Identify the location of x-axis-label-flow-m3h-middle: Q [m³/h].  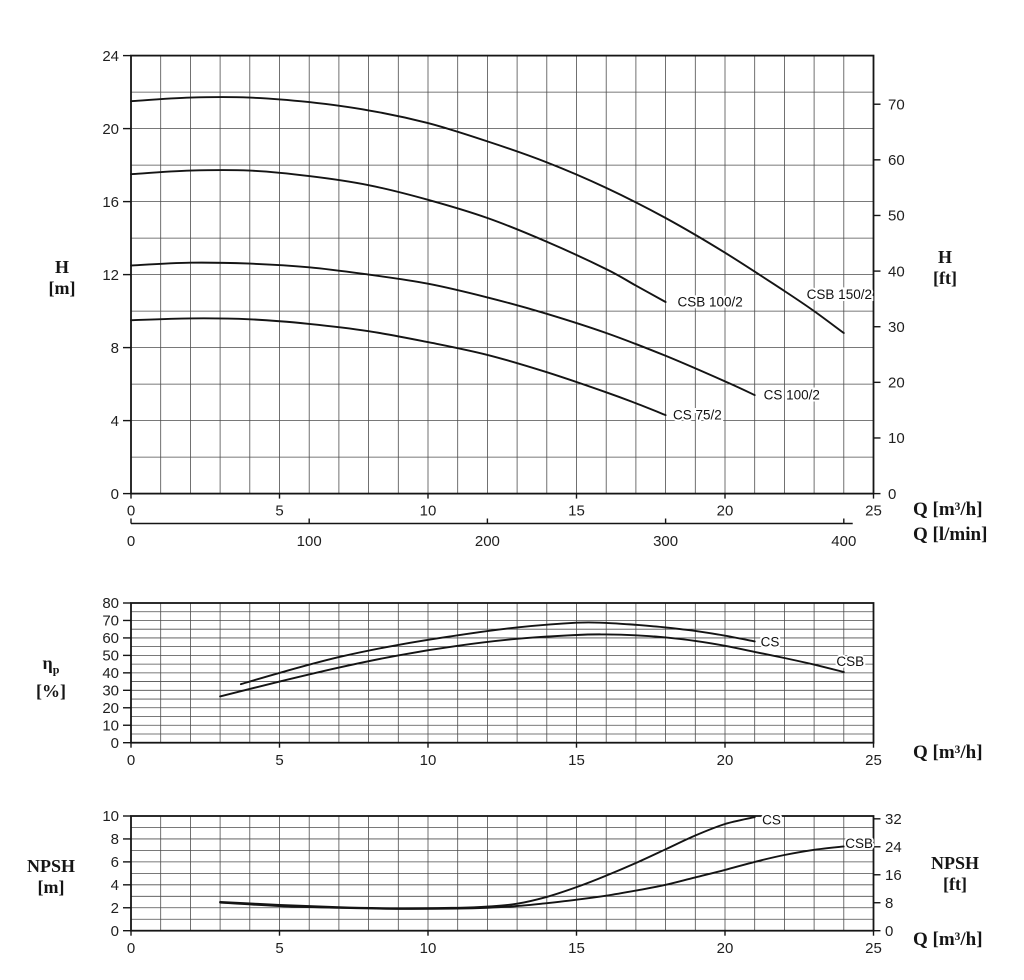
(948, 752).